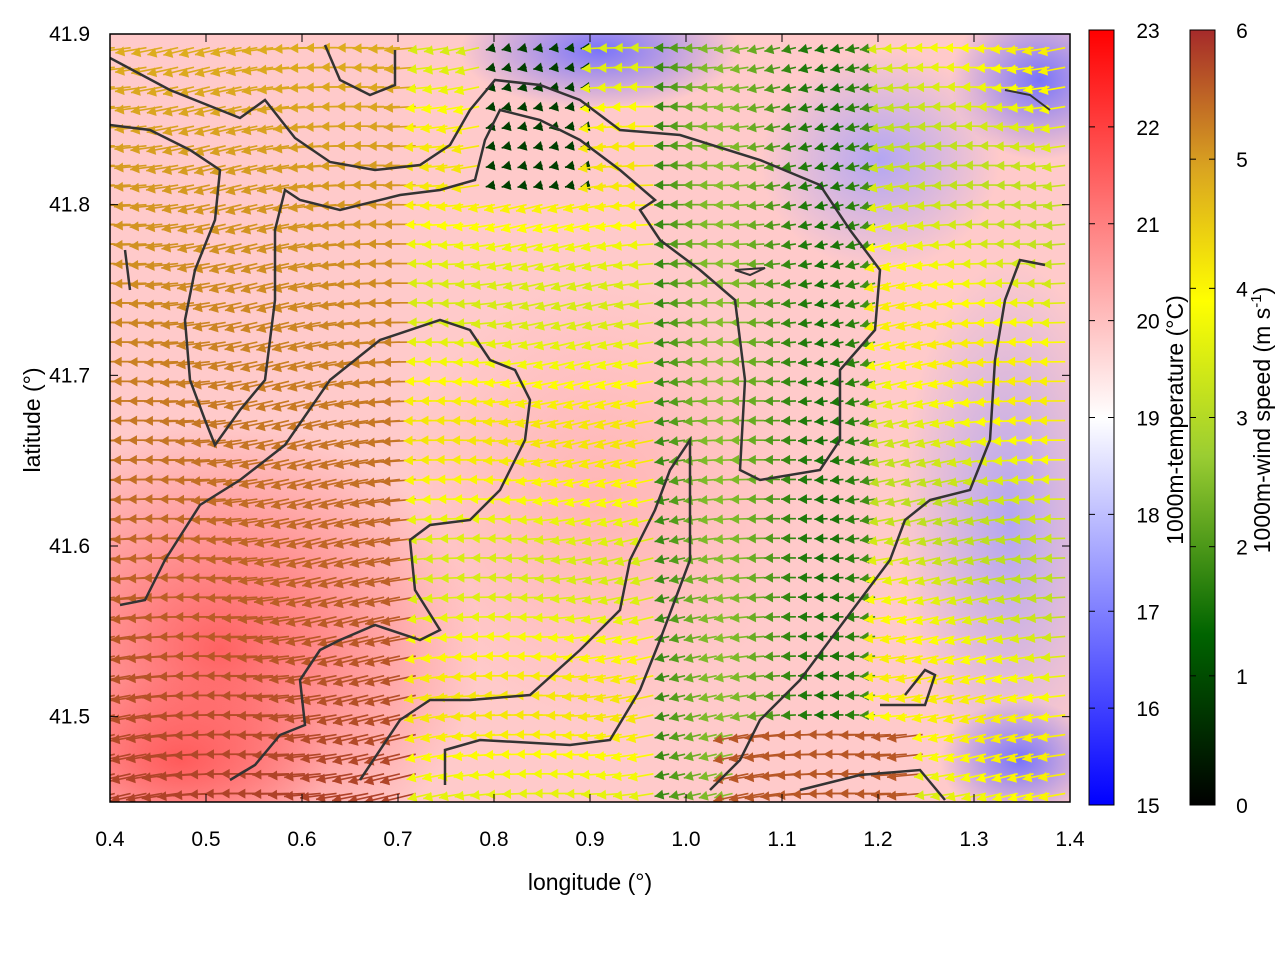 Image resolution: width=1280 pixels, height=960 pixels. Describe the element at coordinates (877, 839) in the screenshot. I see `x-tick-label: 1.2` at that location.